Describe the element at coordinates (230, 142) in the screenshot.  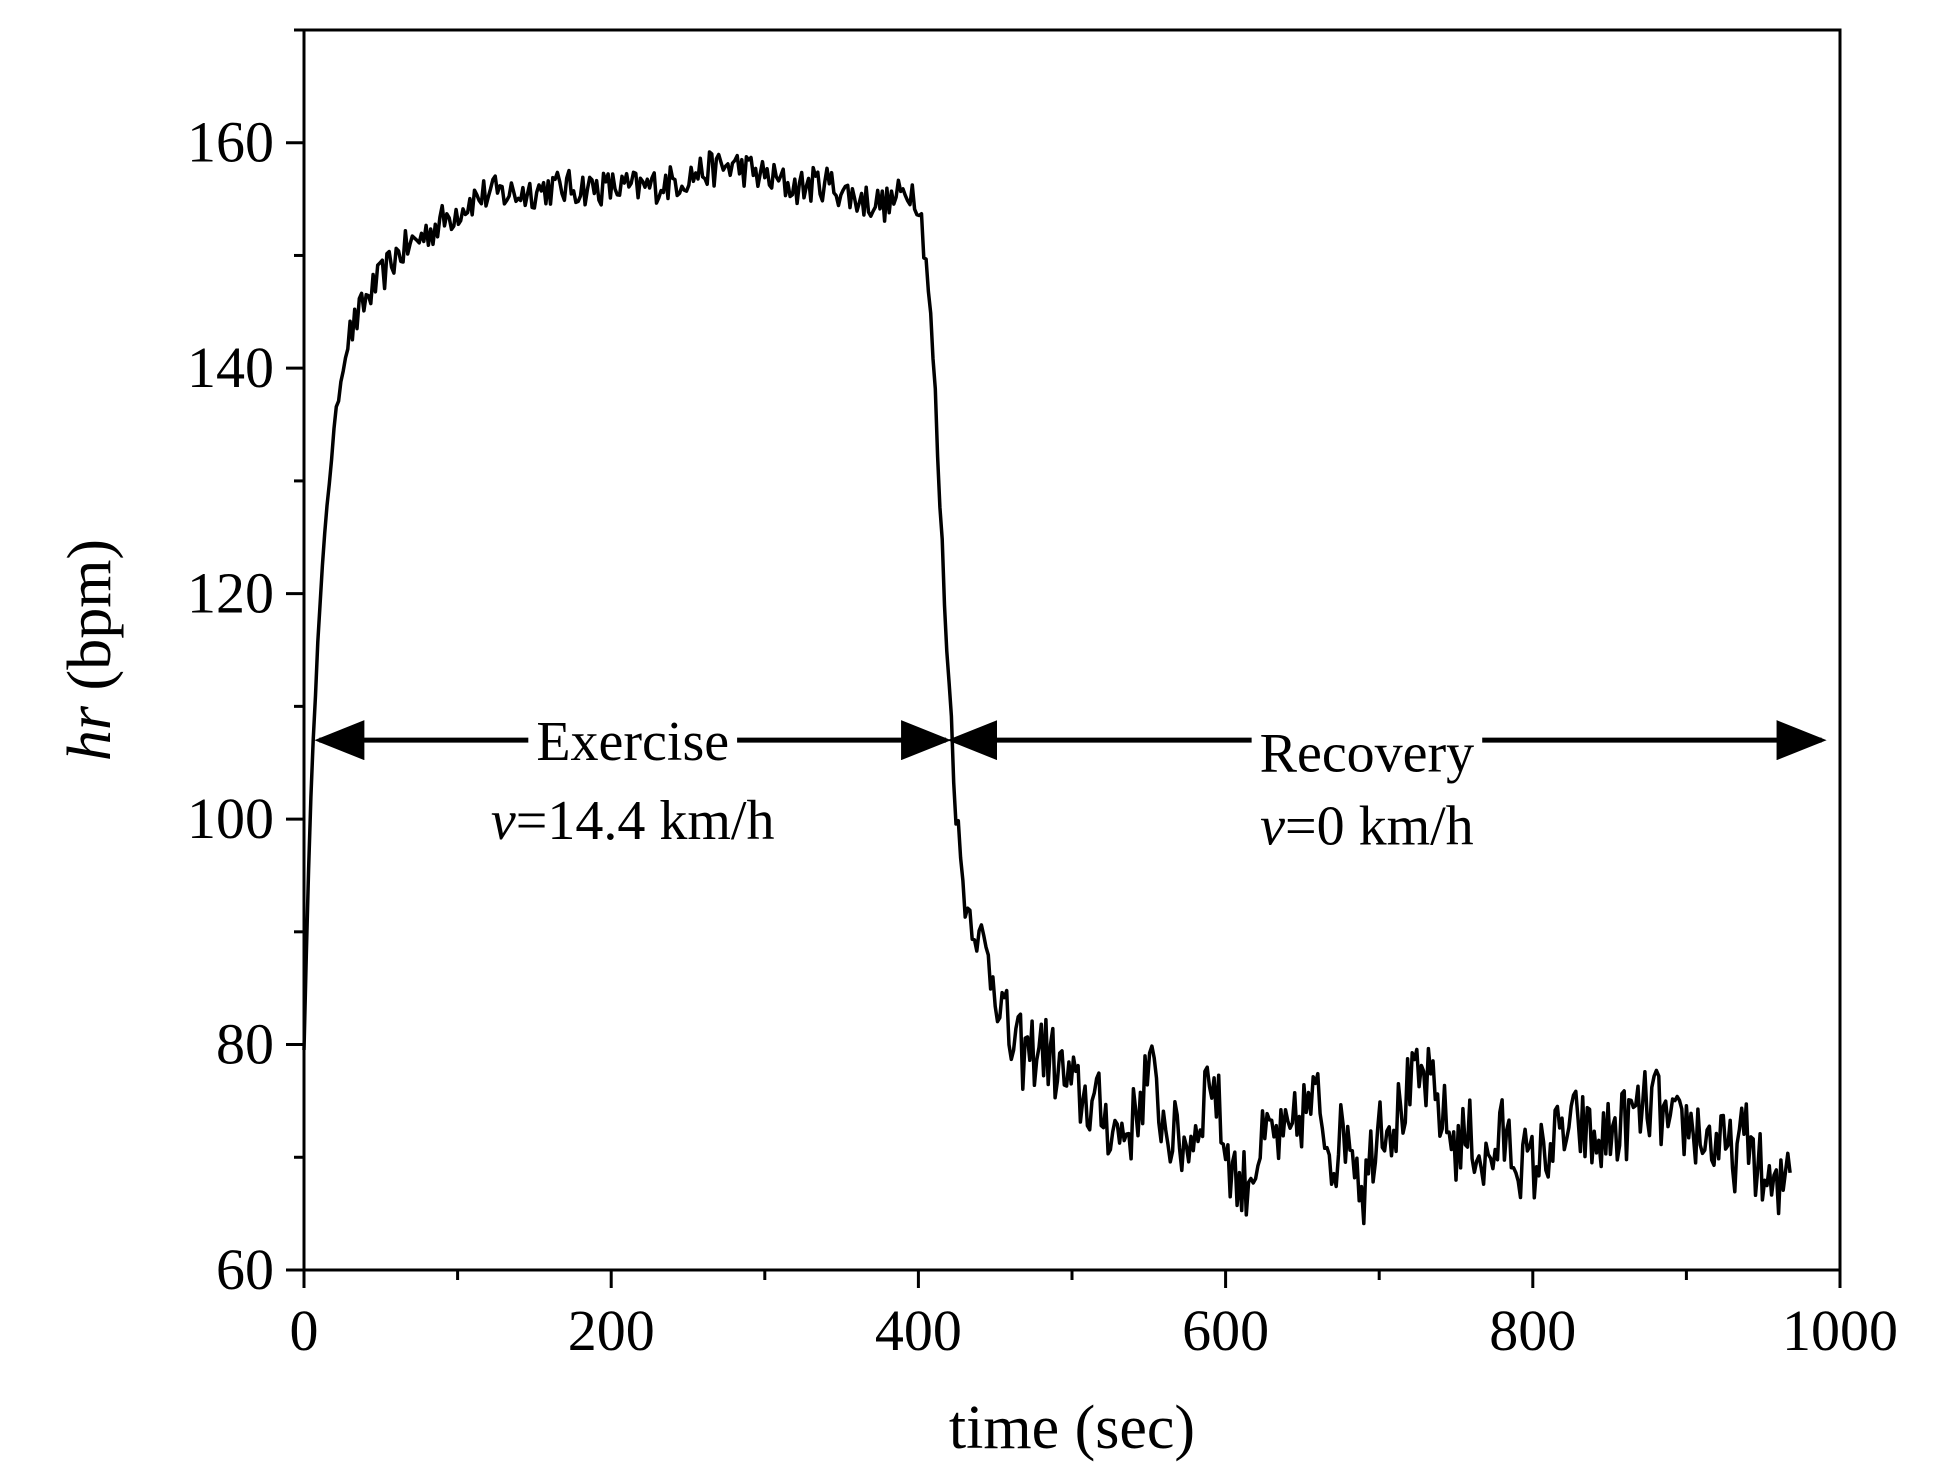
I see `y-tick-label: 160` at that location.